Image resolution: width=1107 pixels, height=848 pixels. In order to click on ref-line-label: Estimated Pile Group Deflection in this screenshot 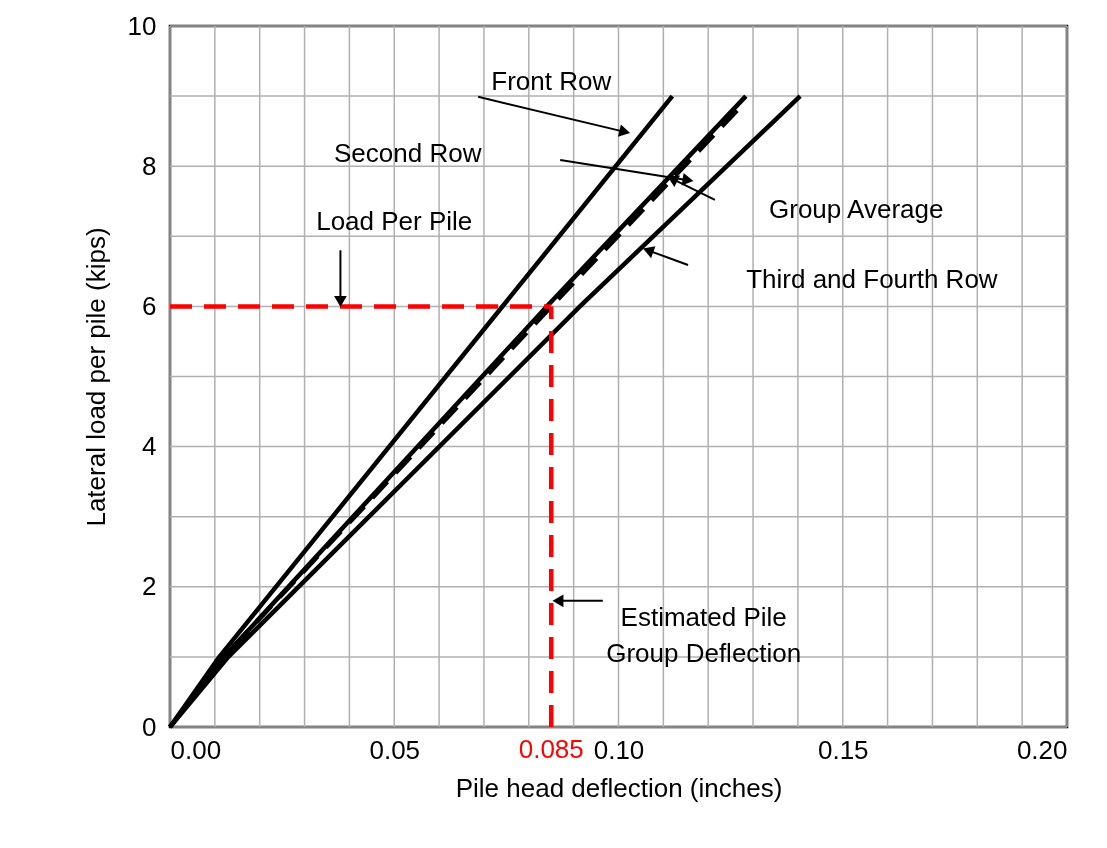, I will do `click(704, 635)`.